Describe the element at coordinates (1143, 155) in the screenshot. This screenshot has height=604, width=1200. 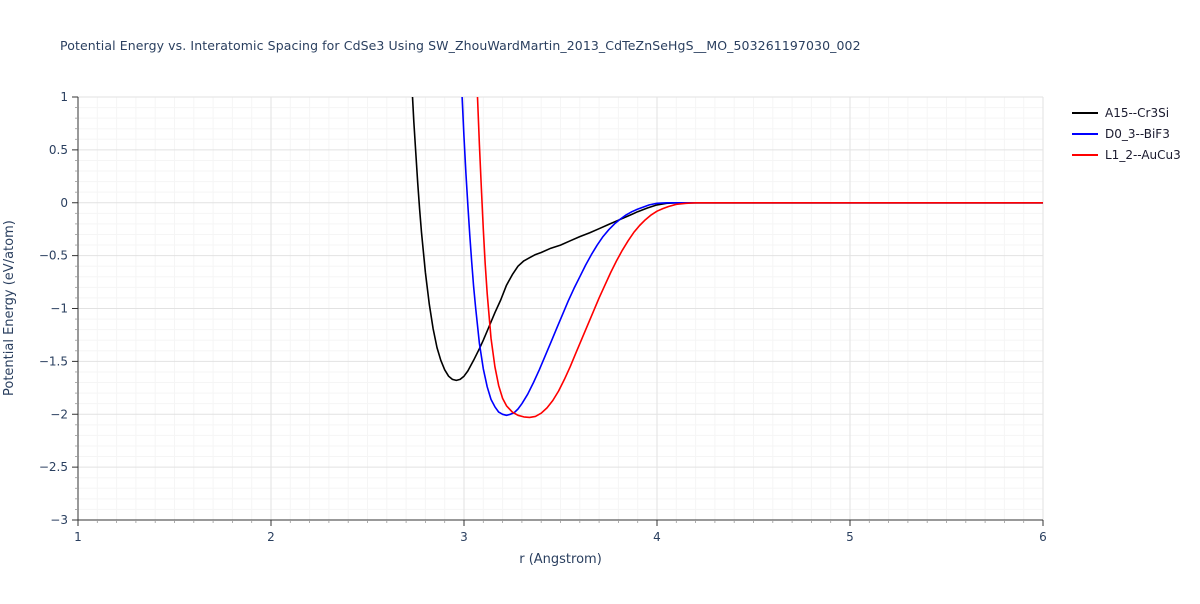
I see `legend-label: L1_2--AuCu3` at that location.